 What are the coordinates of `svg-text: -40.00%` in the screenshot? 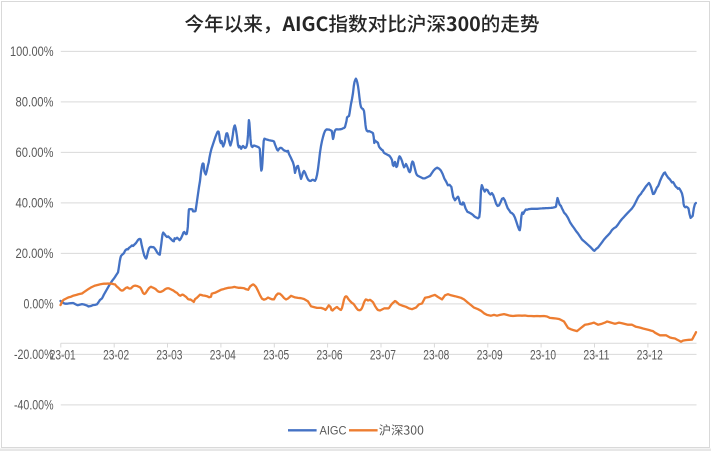 It's located at (34, 405).